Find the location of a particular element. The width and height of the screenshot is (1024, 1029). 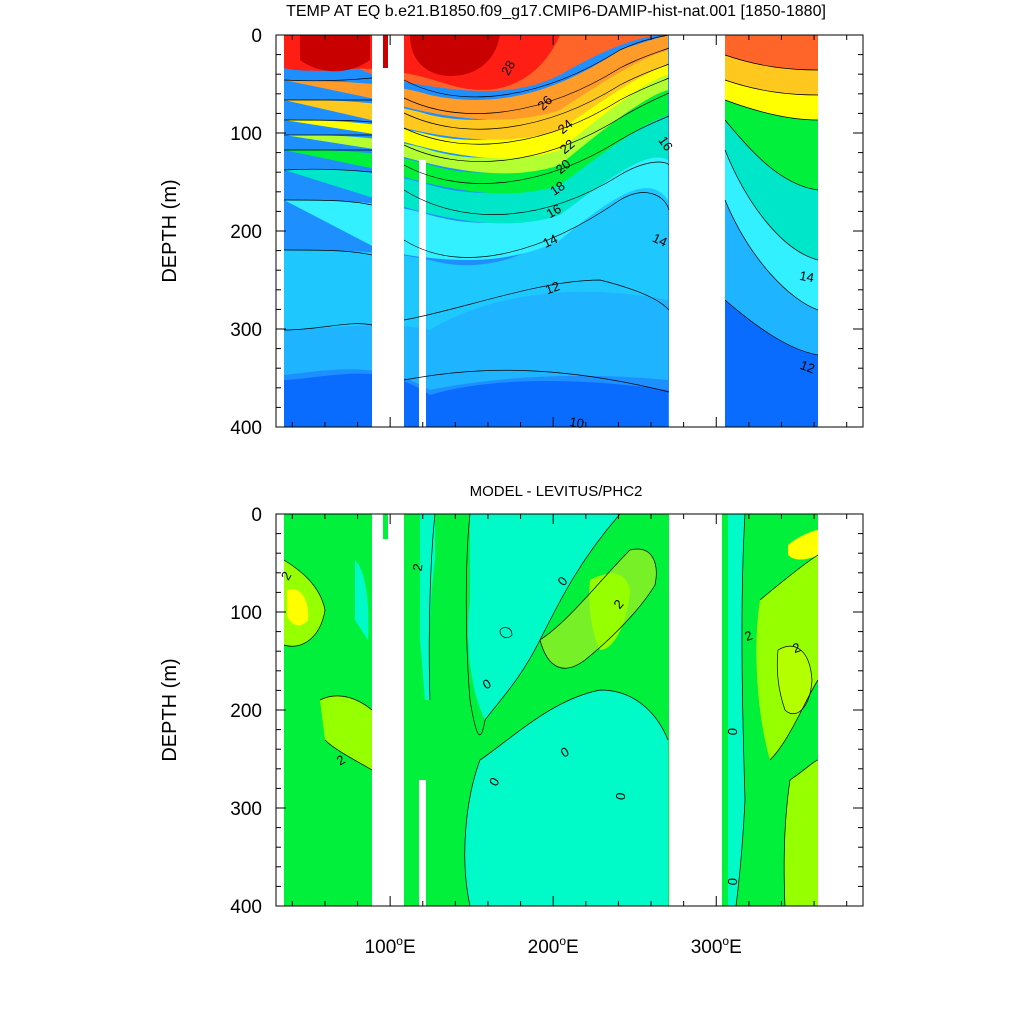

contour-label: 28 is located at coordinates (508, 68).